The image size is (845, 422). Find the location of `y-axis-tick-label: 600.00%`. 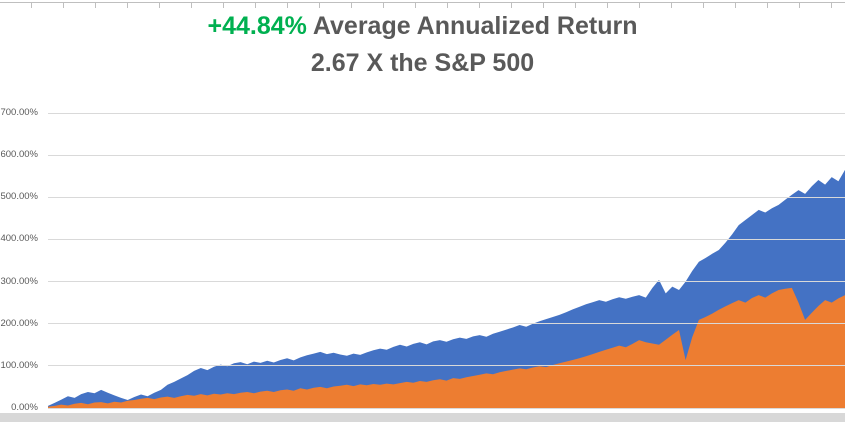

y-axis-tick-label: 600.00% is located at coordinates (19, 155).